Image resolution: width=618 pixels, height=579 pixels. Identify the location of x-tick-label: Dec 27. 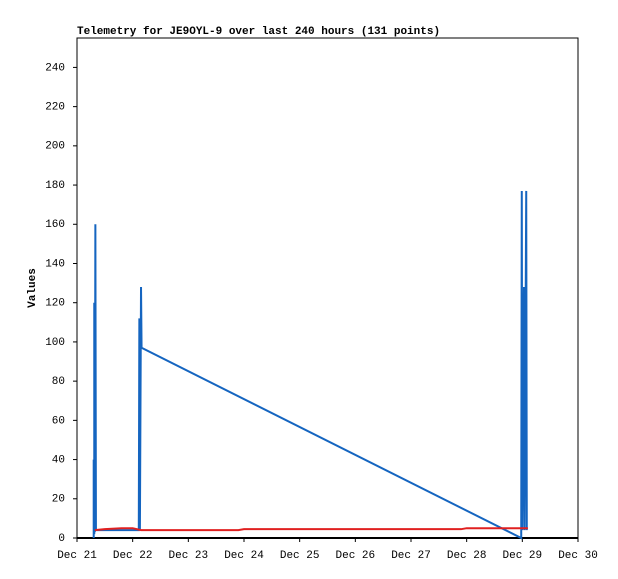
(411, 556).